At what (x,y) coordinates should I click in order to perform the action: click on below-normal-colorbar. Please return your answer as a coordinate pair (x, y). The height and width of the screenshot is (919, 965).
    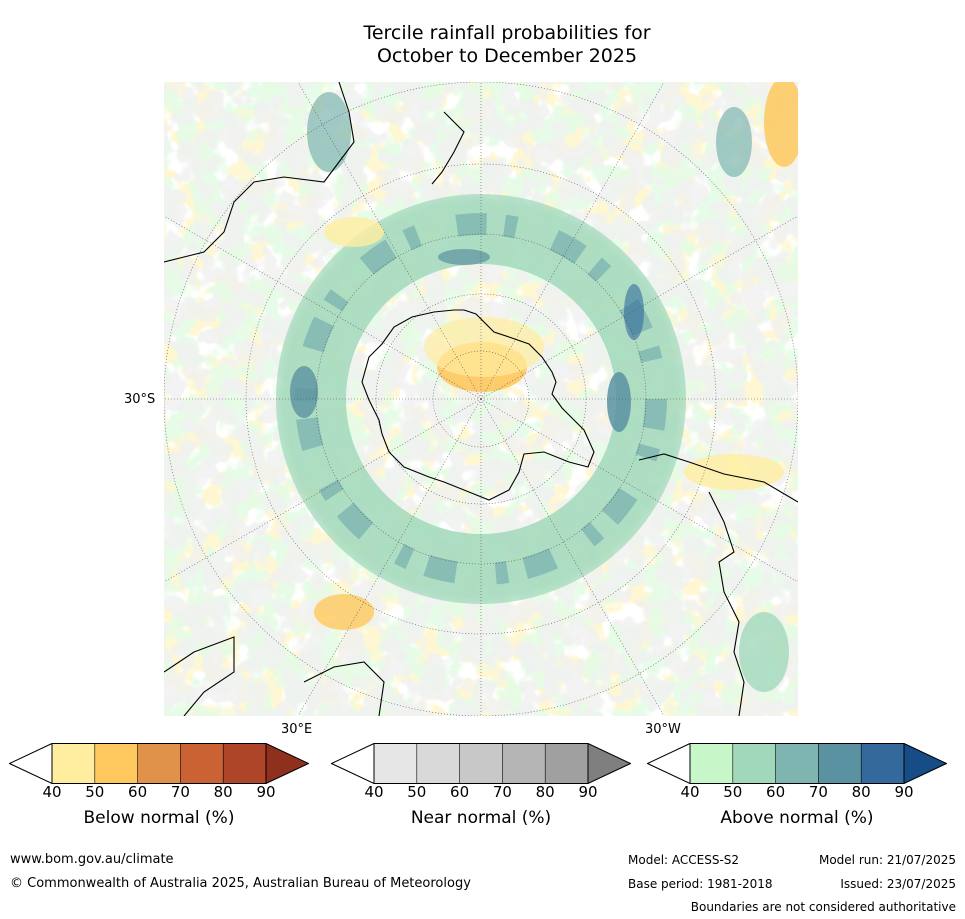
    Looking at the image, I should click on (159, 763).